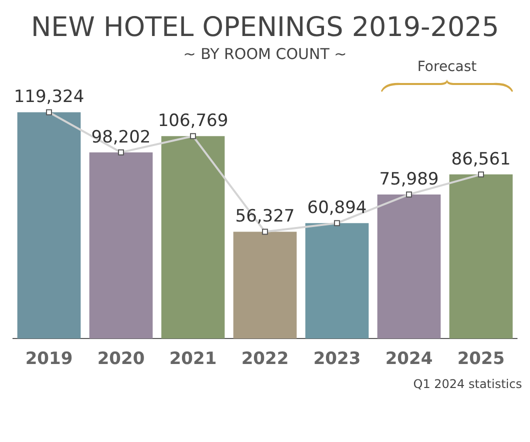 The image size is (530, 442). Describe the element at coordinates (481, 359) in the screenshot. I see `x-tick-label: 2025` at that location.